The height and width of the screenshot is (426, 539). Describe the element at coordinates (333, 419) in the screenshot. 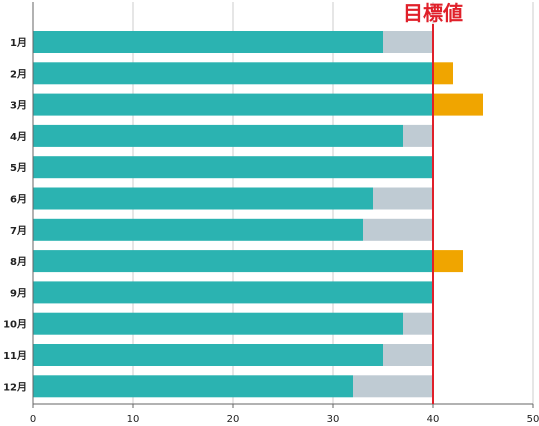

I see `x-tick-label-30: 30` at that location.